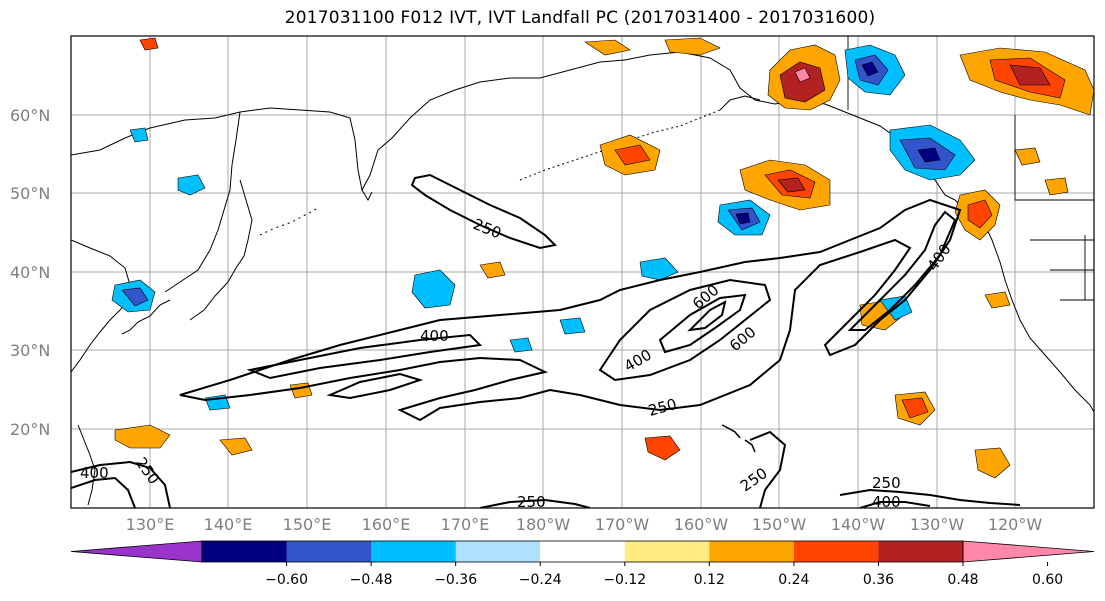 The height and width of the screenshot is (601, 1105). I want to click on colorbar-tick-label: 0.24, so click(793, 580).